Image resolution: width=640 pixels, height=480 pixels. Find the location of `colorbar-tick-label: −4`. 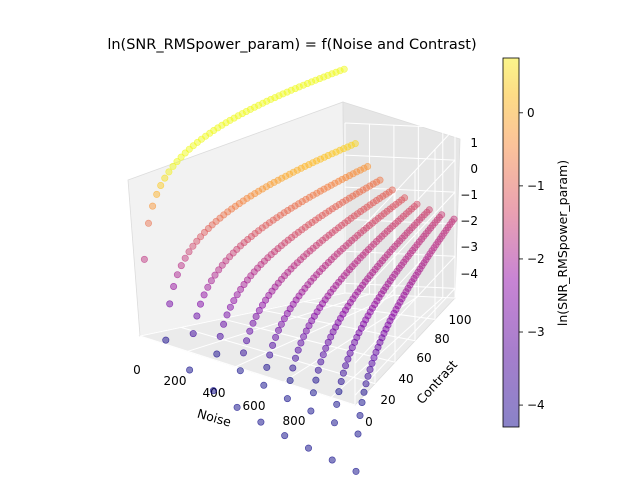

colorbar-tick-label: −4 is located at coordinates (536, 405).